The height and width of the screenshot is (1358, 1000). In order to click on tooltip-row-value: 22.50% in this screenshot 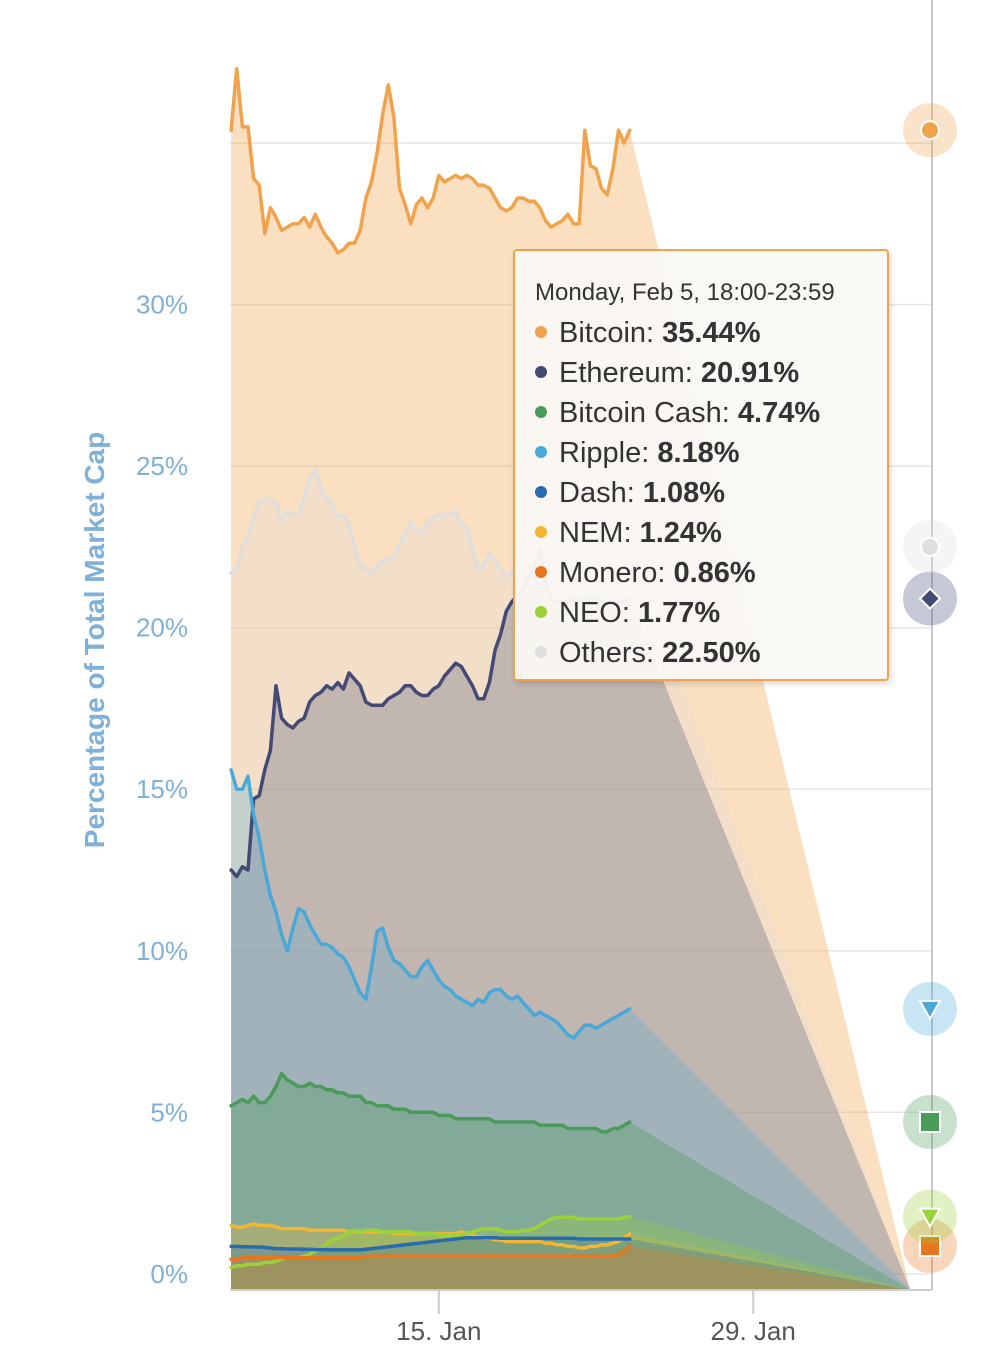, I will do `click(711, 653)`.